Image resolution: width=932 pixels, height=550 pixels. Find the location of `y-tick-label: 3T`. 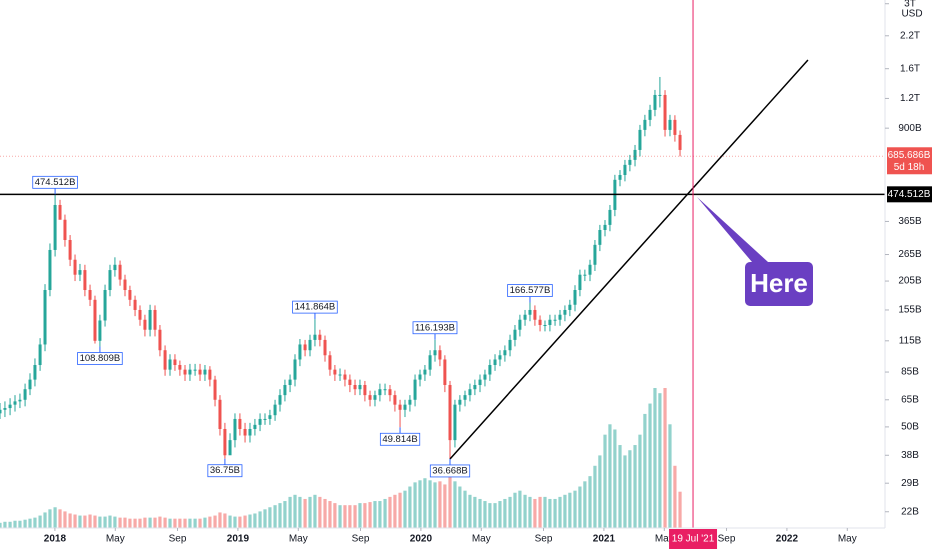

y-tick-label: 3T is located at coordinates (910, 4).